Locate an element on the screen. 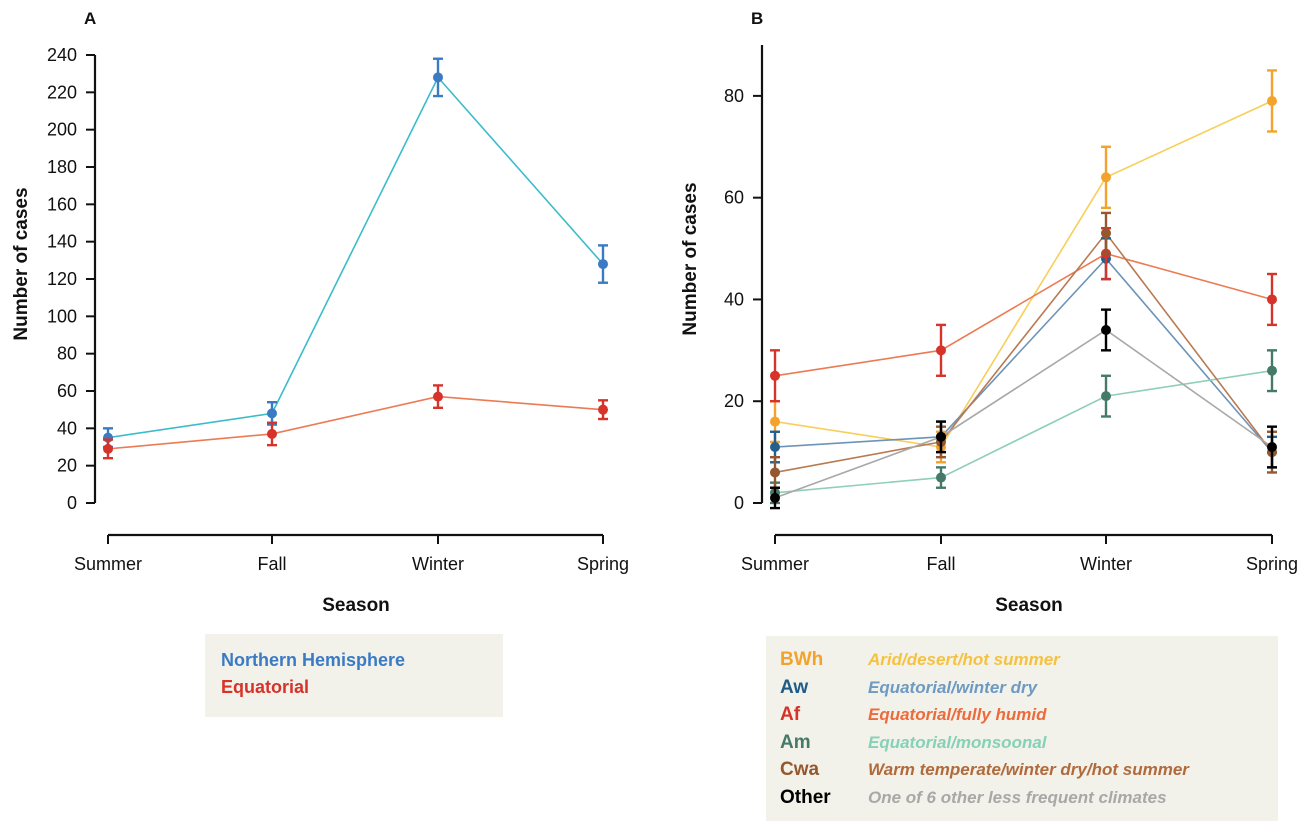  panel-label-a: A is located at coordinates (90, 18).